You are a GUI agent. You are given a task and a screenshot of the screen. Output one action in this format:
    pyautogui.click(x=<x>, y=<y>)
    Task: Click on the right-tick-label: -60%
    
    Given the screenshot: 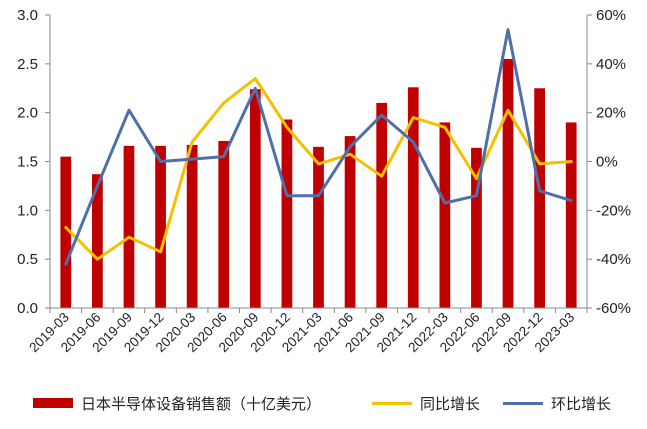 What is the action you would take?
    pyautogui.click(x=613, y=308)
    